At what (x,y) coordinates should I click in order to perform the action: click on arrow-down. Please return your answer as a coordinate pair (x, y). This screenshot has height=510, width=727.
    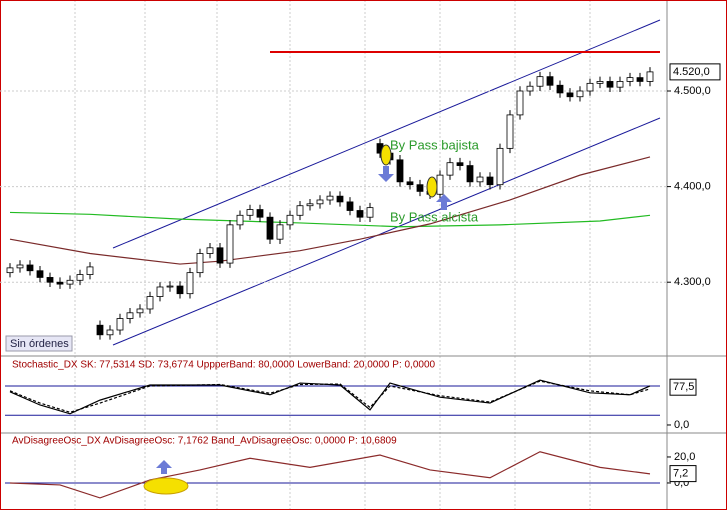
    Looking at the image, I should click on (386, 174).